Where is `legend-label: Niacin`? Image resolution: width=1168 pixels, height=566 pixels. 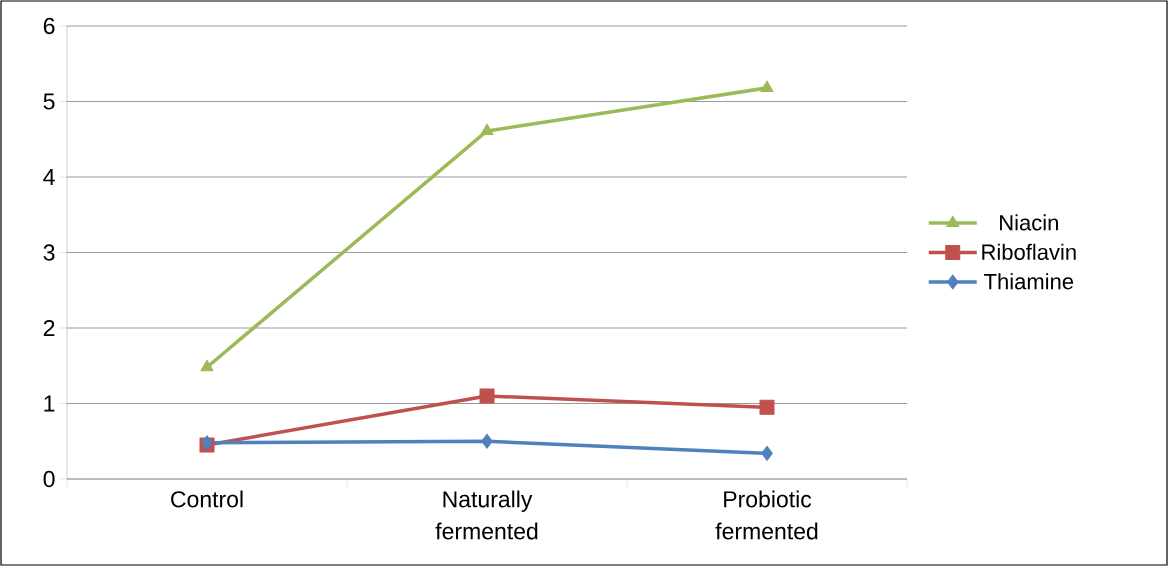
legend-label: Niacin is located at coordinates (1029, 222).